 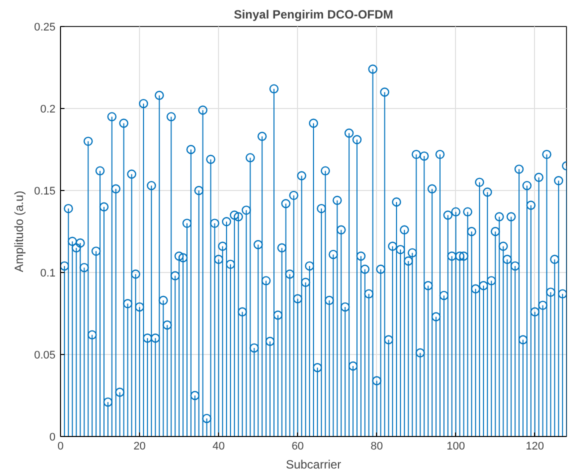 What do you see at coordinates (298, 446) in the screenshot?
I see `x-tick-label: 60` at bounding box center [298, 446].